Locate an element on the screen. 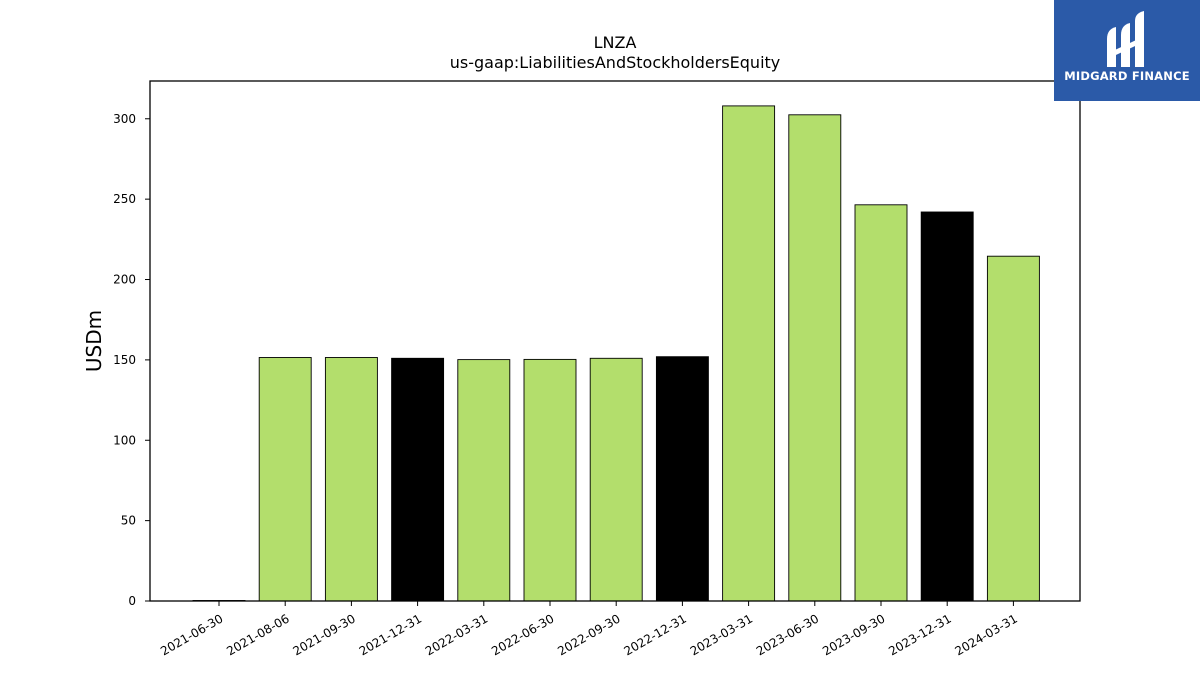 Image resolution: width=1200 pixels, height=675 pixels. y-tick-label: 250 is located at coordinates (124, 199).